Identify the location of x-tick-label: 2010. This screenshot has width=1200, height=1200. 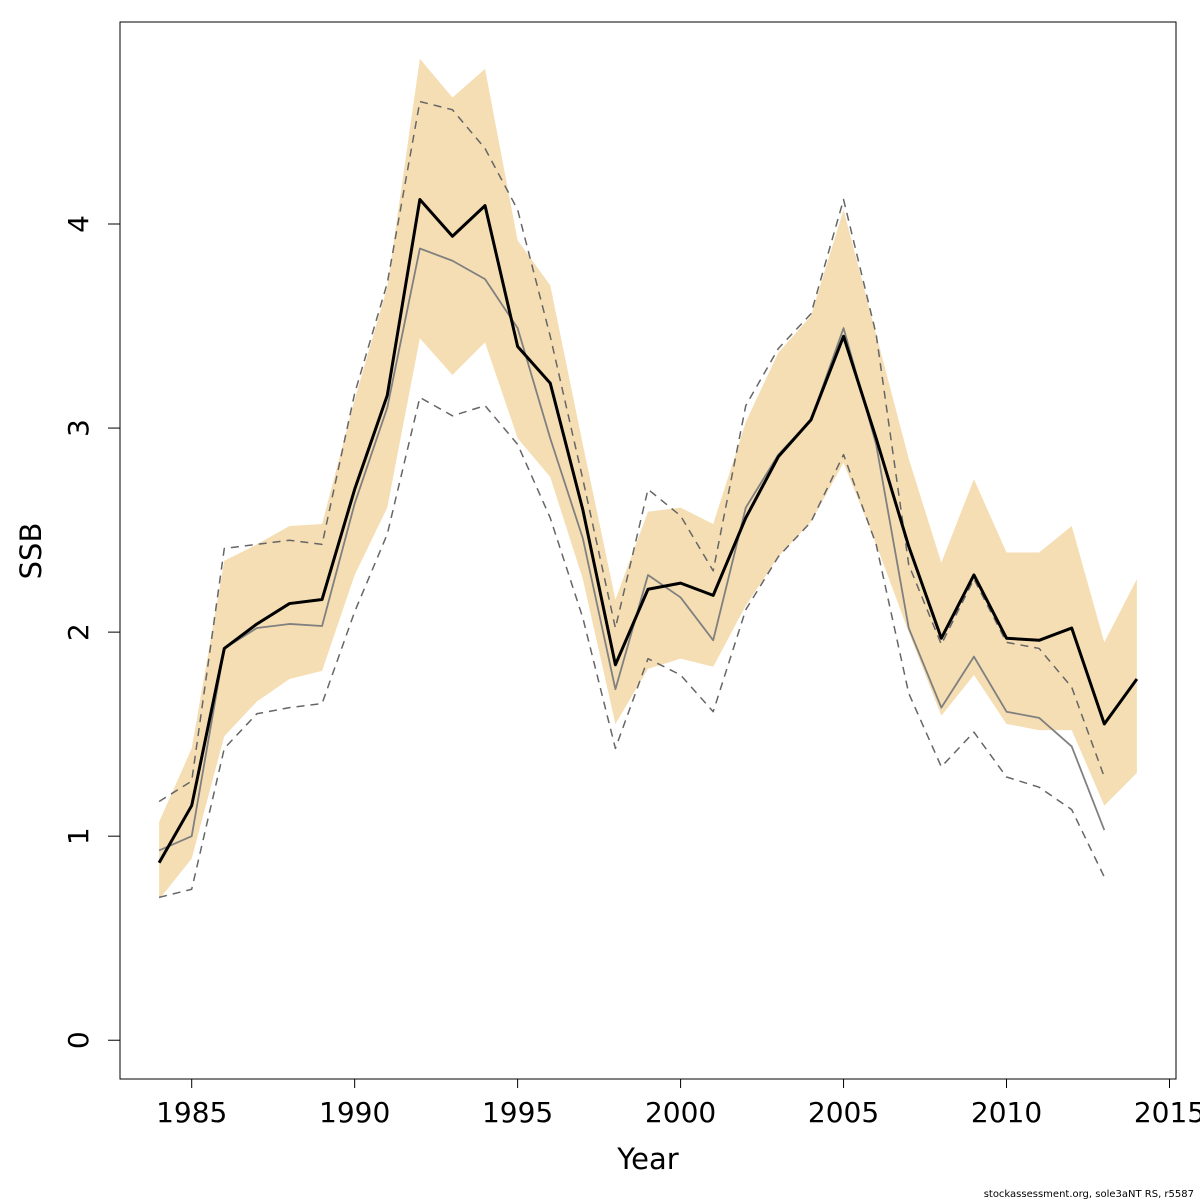
(1006, 1112).